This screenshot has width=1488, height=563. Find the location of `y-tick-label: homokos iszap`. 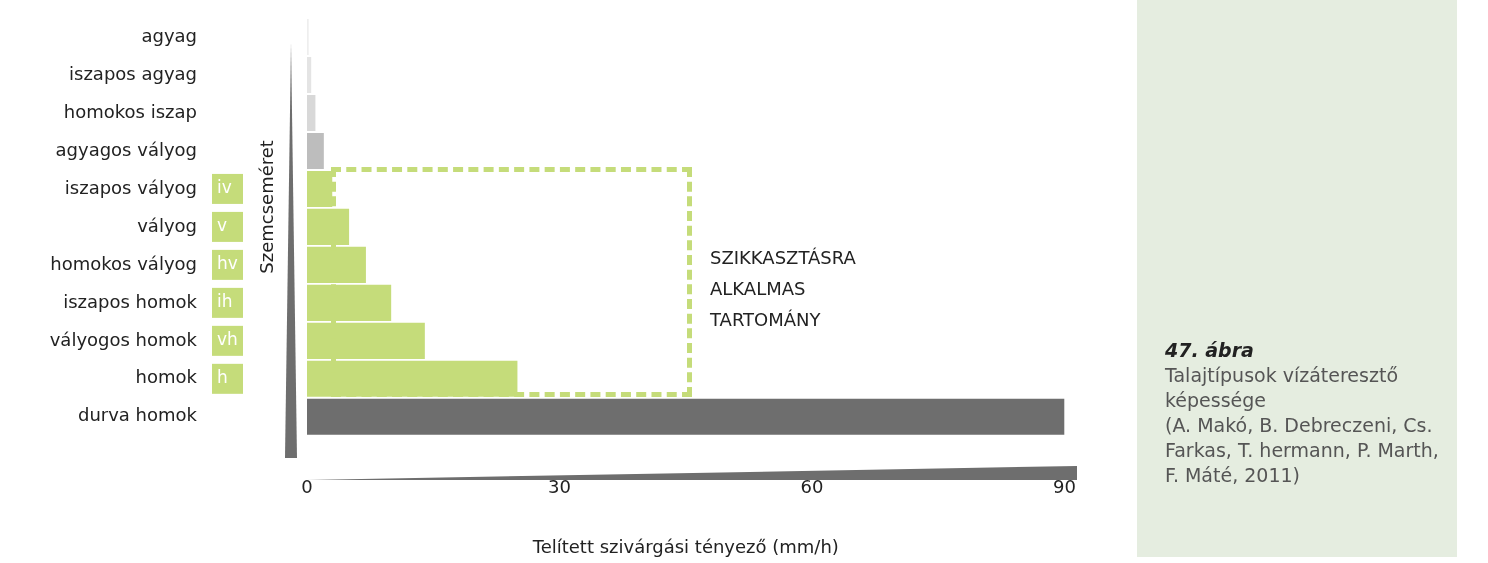

y-tick-label: homokos iszap is located at coordinates (130, 111).